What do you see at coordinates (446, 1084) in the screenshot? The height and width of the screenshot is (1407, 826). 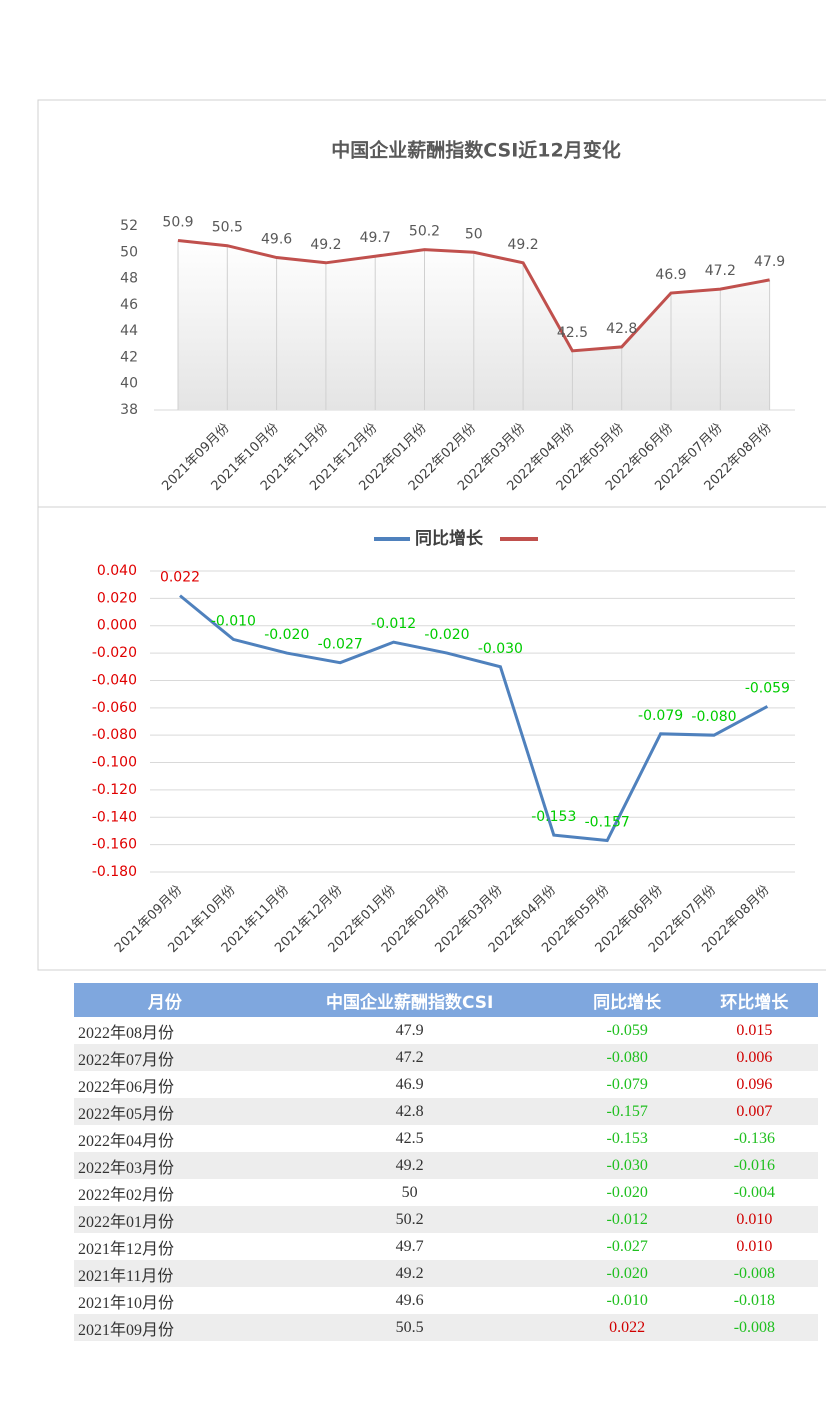 I see `row: 2022年06月份 46.9 -0.079 0.096` at bounding box center [446, 1084].